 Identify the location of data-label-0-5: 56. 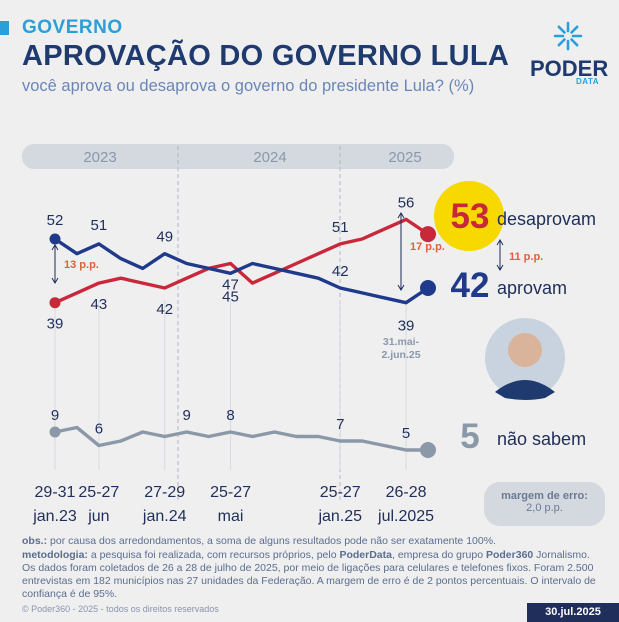
(406, 202).